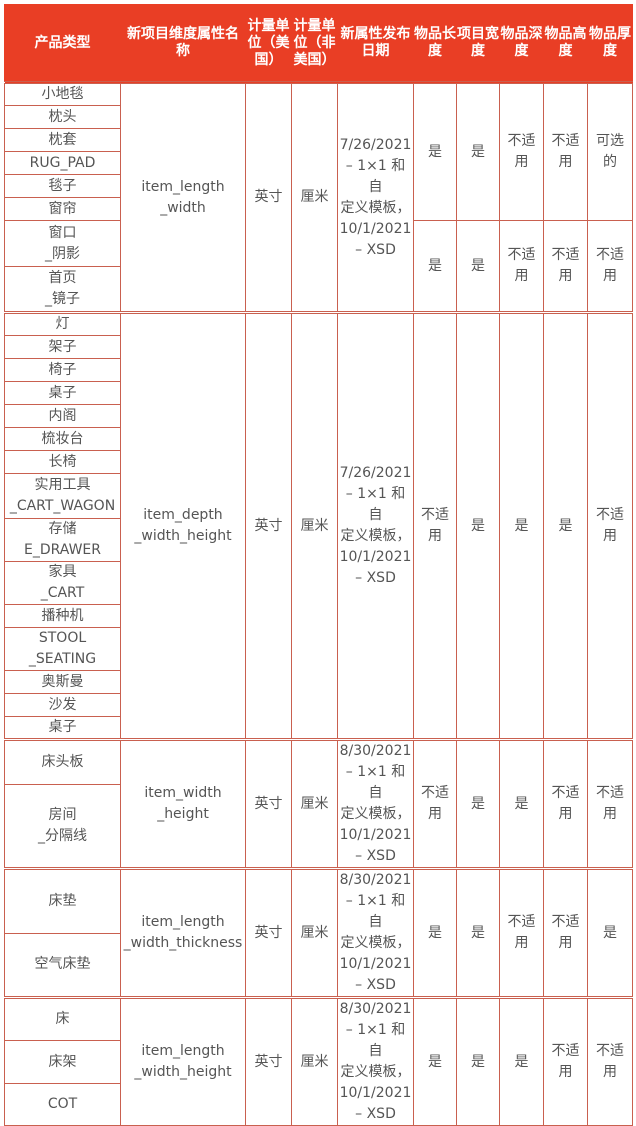 The width and height of the screenshot is (636, 1126). I want to click on table-row: 房间 _分隔线, so click(318, 826).